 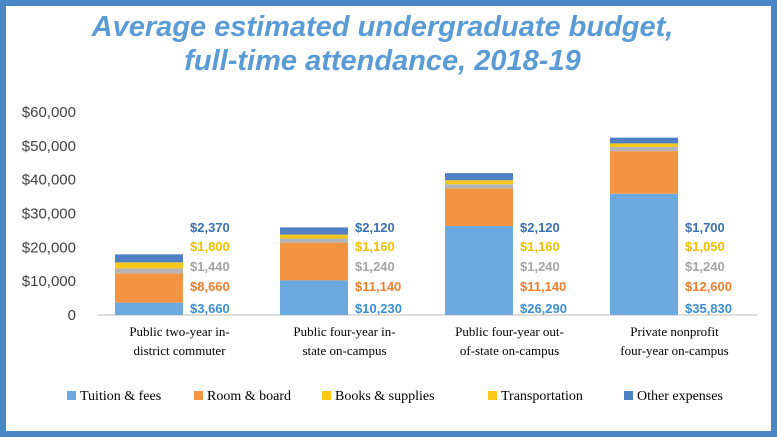 What do you see at coordinates (179, 350) in the screenshot?
I see `category-label: district commuter` at bounding box center [179, 350].